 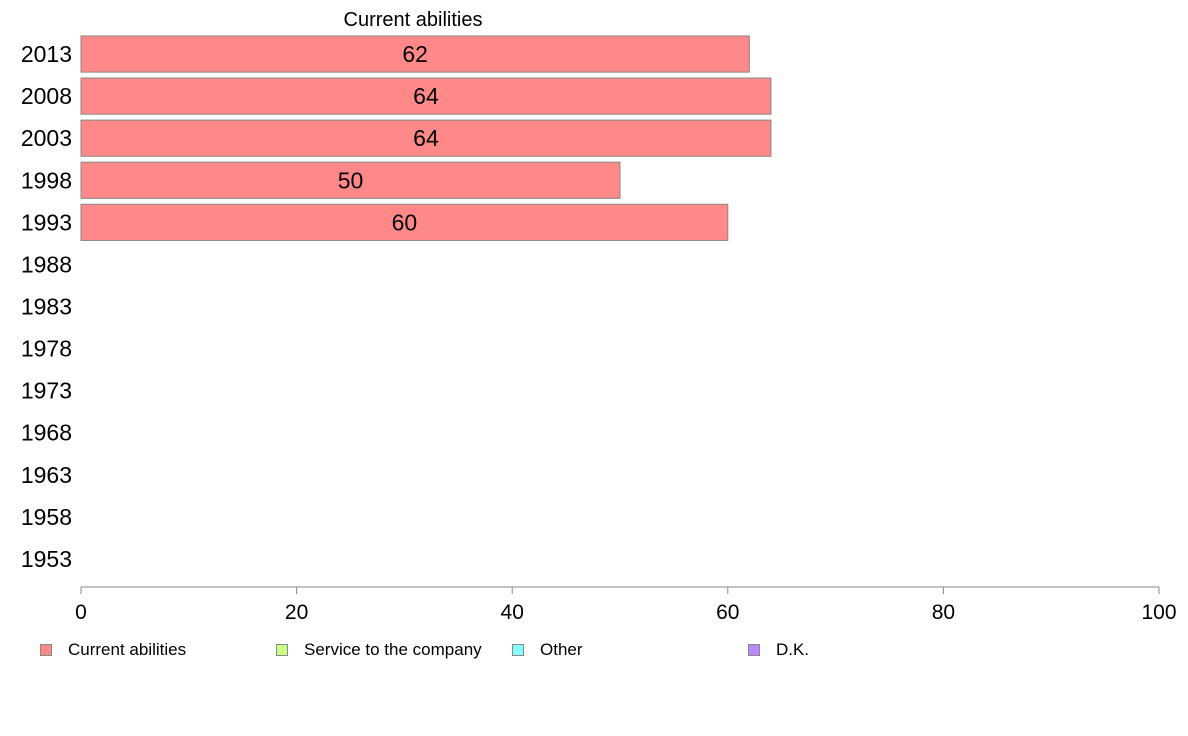 I want to click on y-tick-label-2003: 2003, so click(x=46, y=138).